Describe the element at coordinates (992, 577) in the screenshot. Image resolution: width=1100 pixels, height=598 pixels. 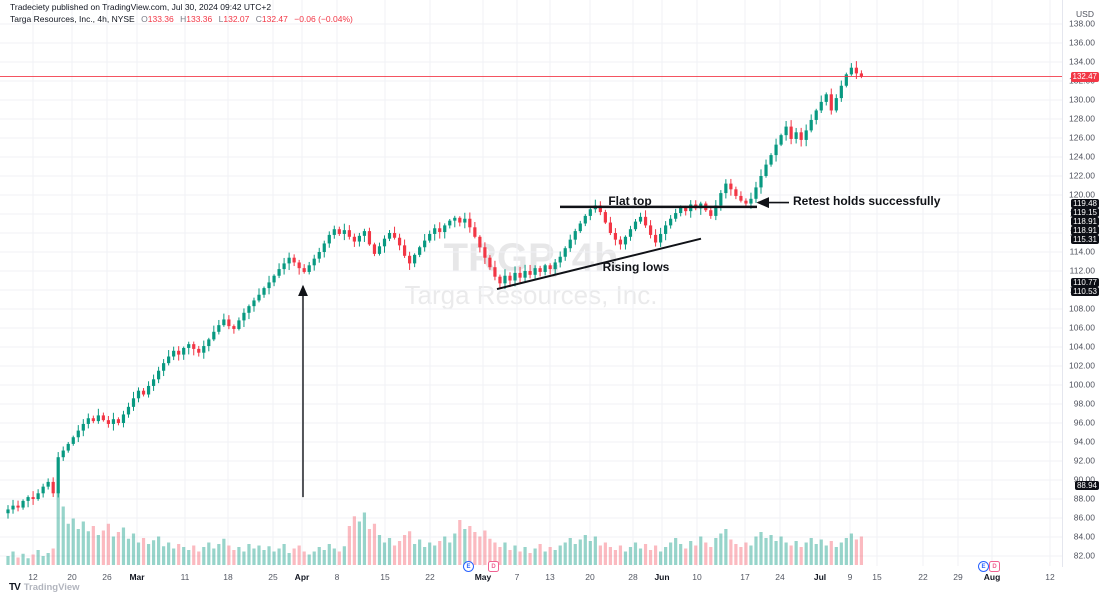
I see `time-tick: Aug` at that location.